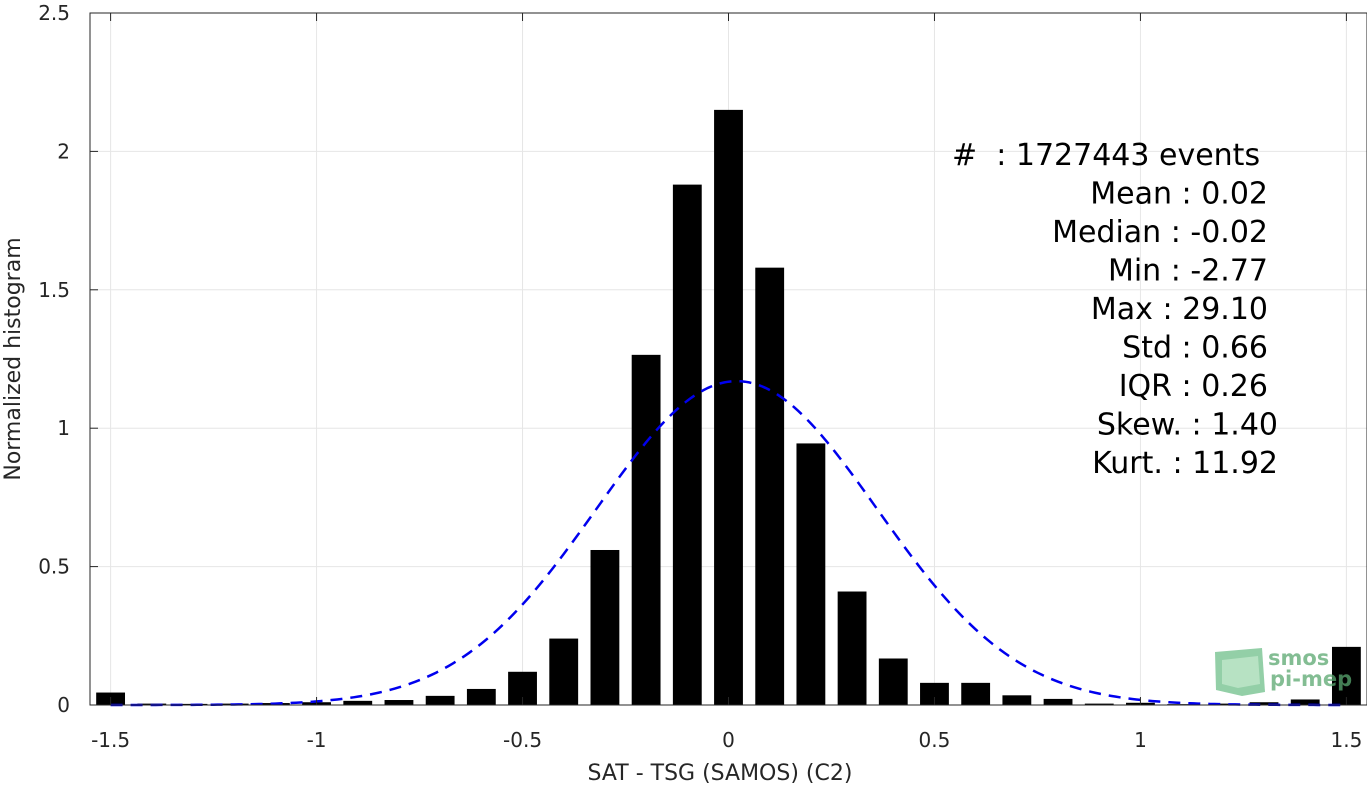 The height and width of the screenshot is (785, 1367). What do you see at coordinates (935, 740) in the screenshot?
I see `x-tick-label: 0.5` at bounding box center [935, 740].